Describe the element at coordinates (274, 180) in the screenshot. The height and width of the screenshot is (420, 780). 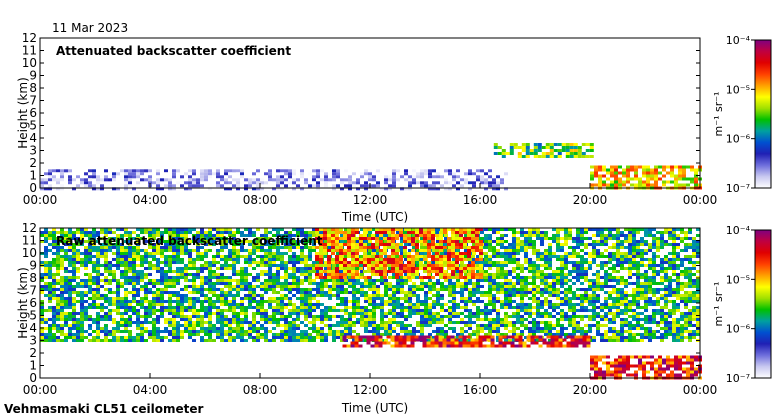
I see `feature-near-surface-weak-signal` at that location.